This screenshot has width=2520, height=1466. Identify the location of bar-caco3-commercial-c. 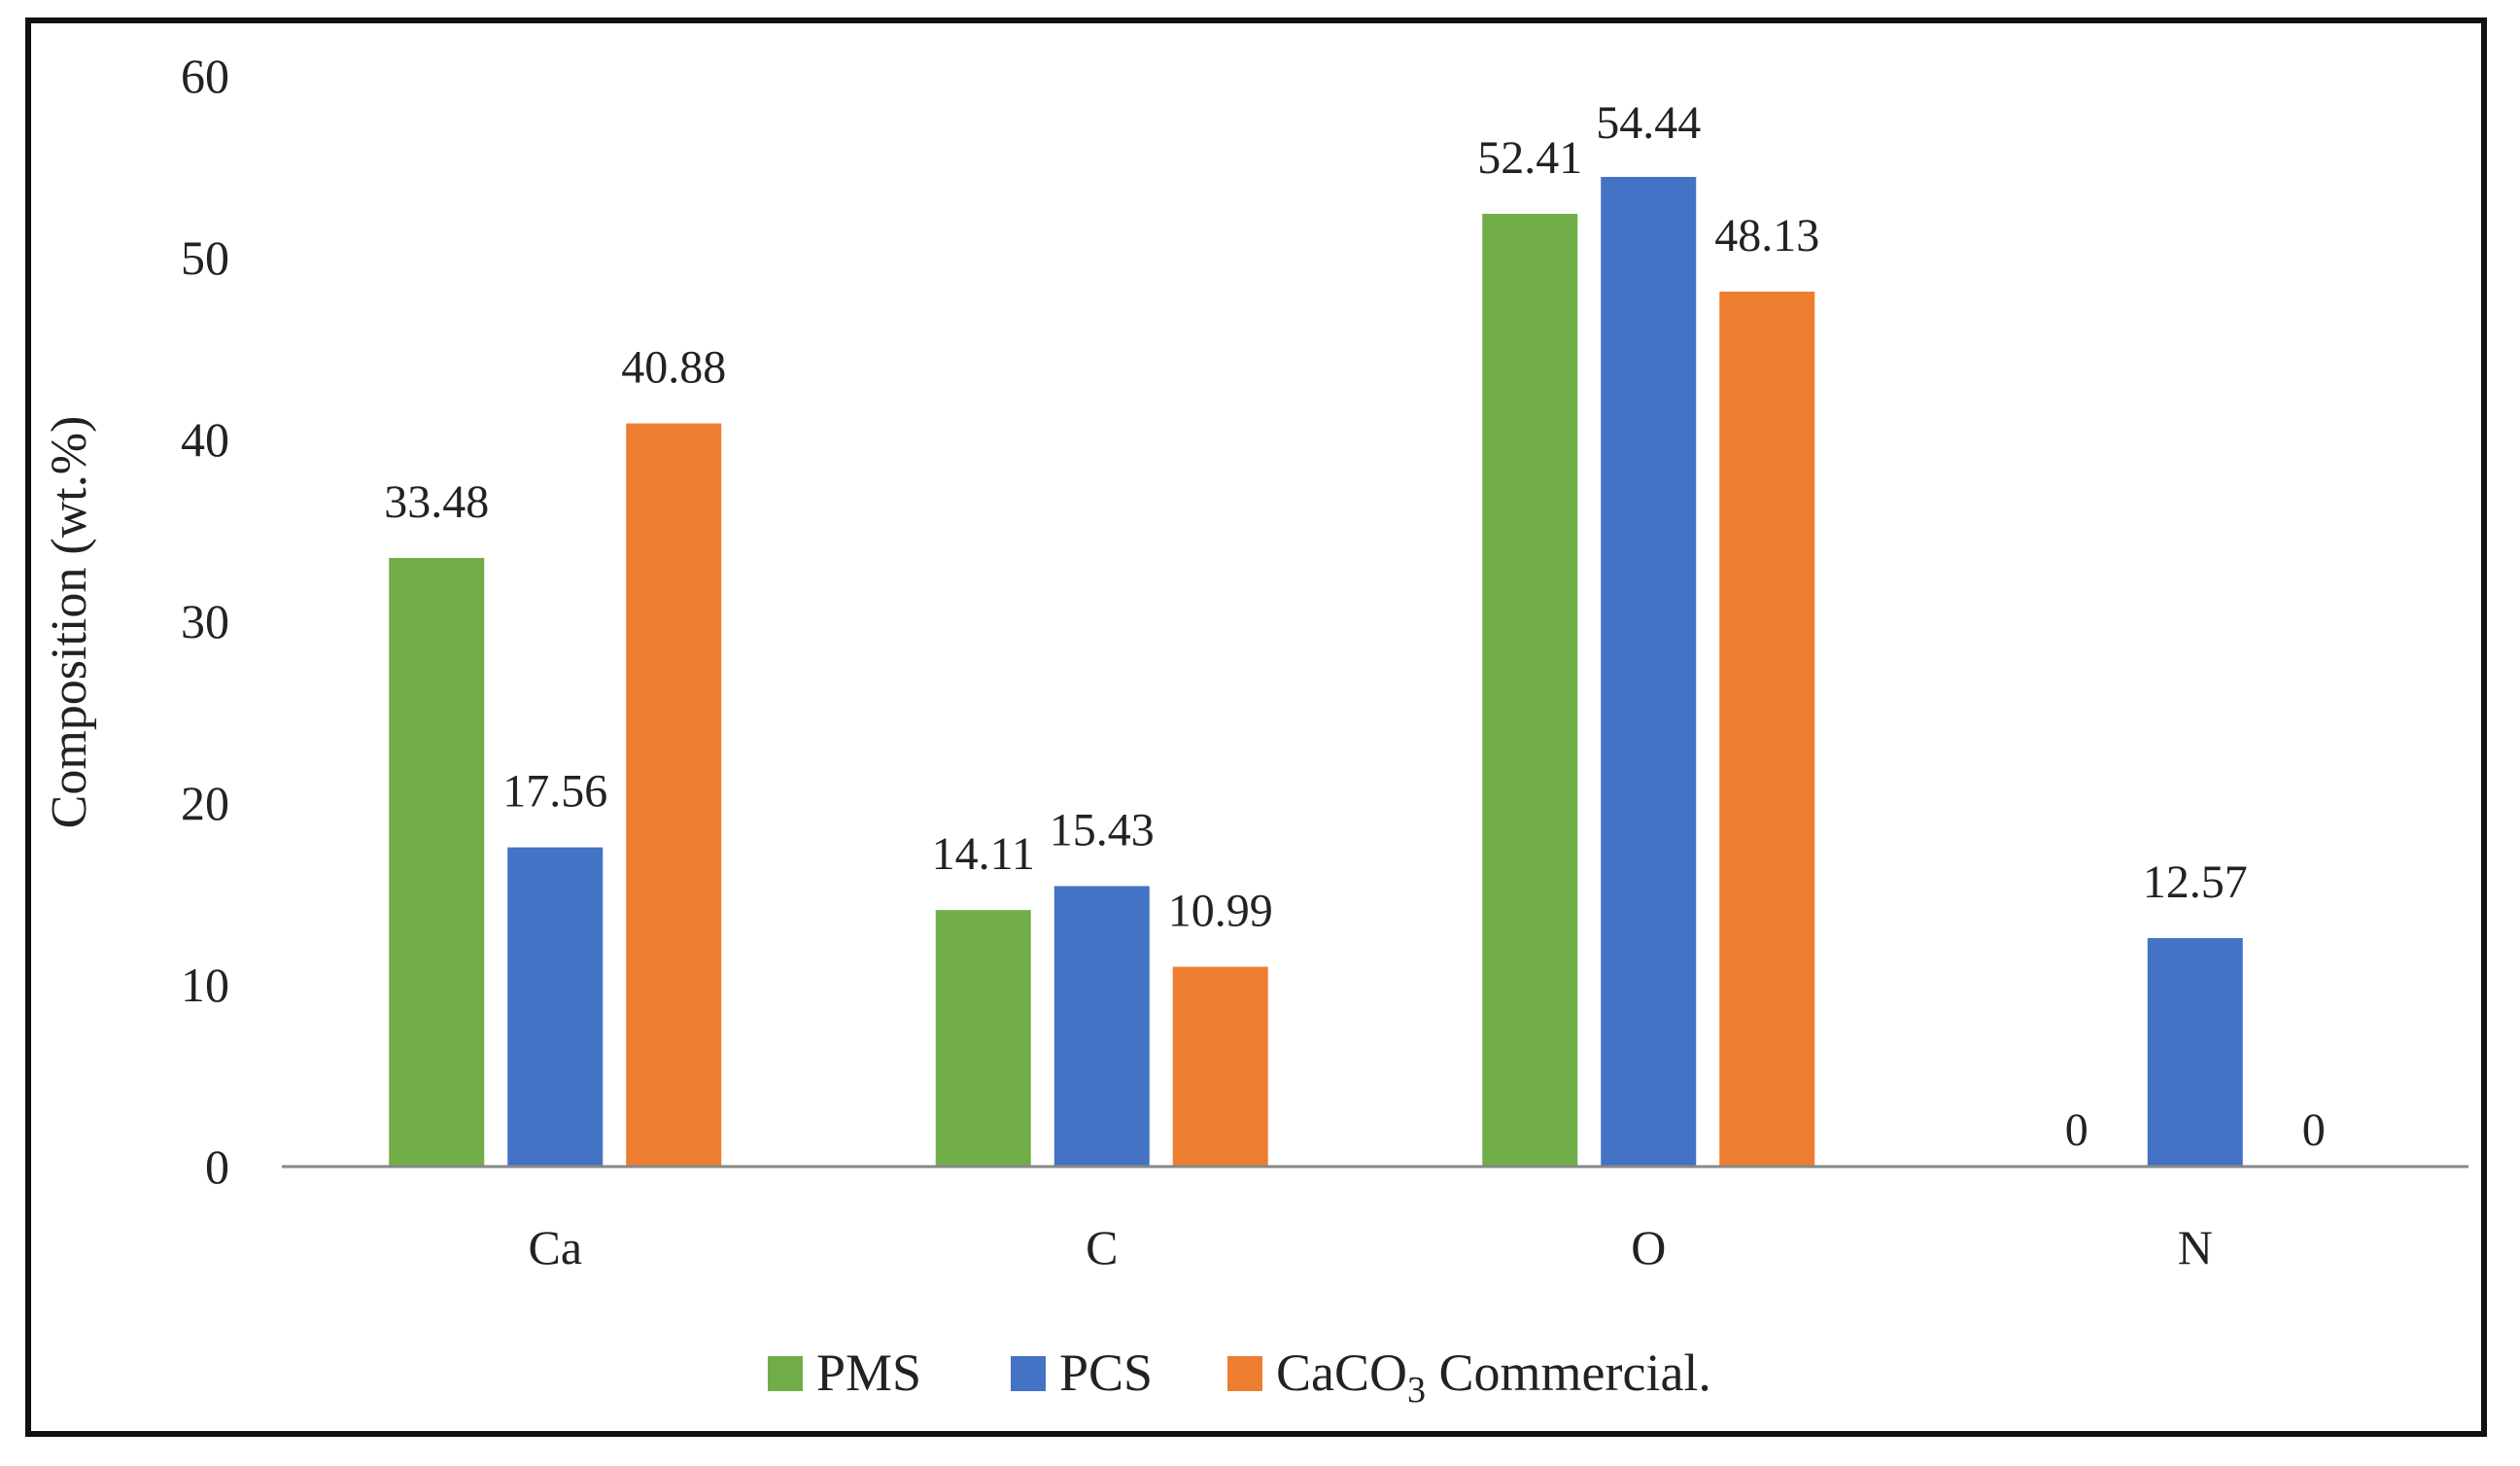
(1220, 1066).